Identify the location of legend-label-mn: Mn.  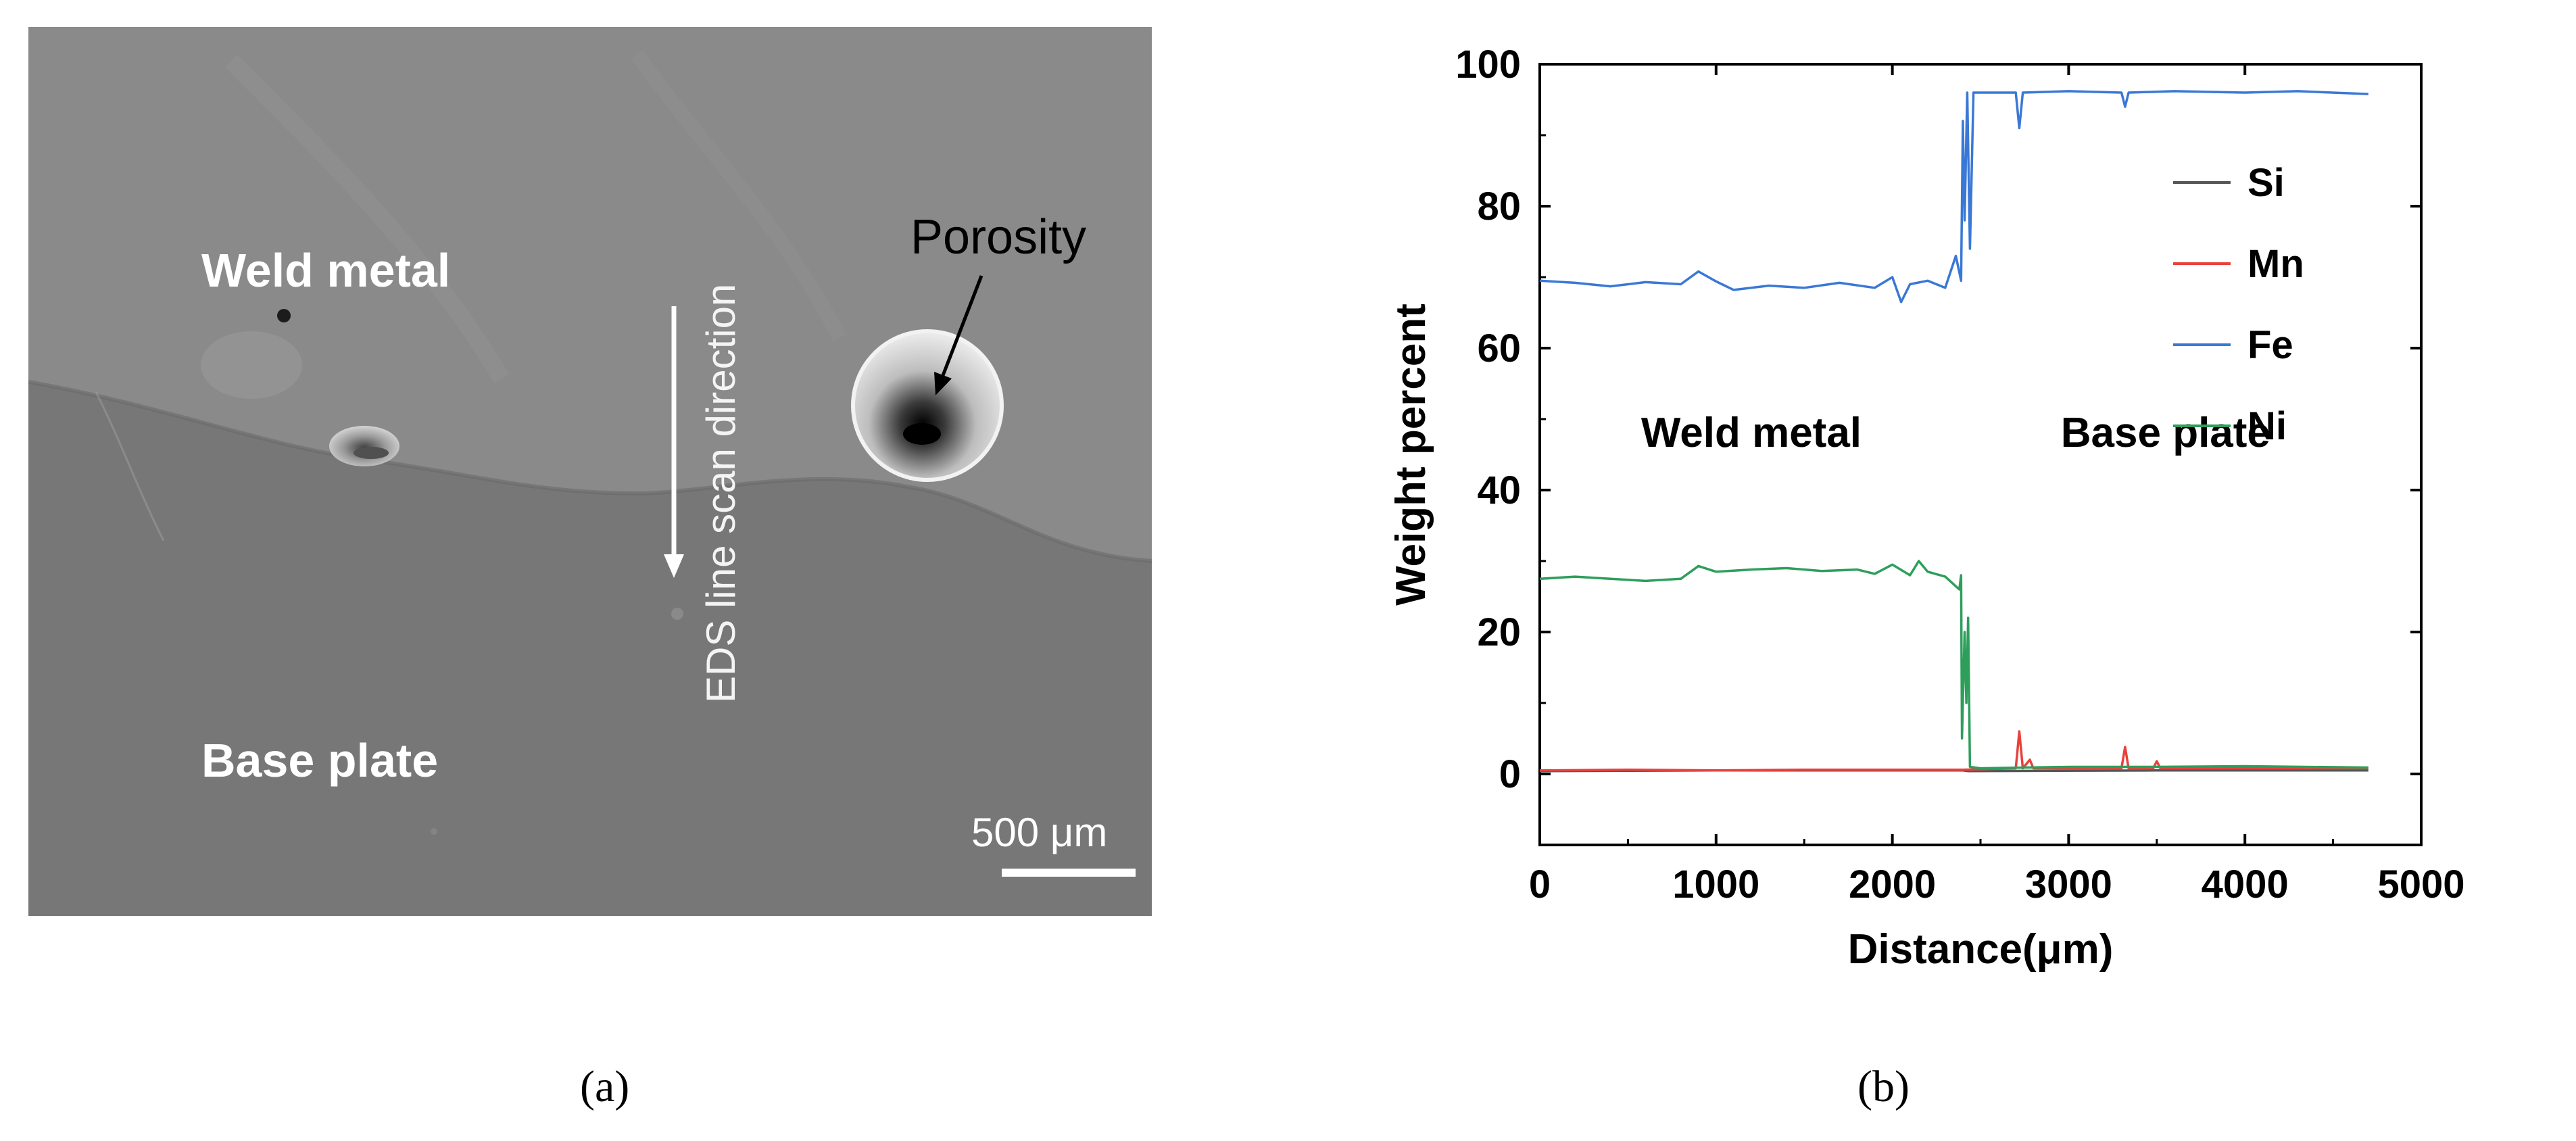
(2275, 264).